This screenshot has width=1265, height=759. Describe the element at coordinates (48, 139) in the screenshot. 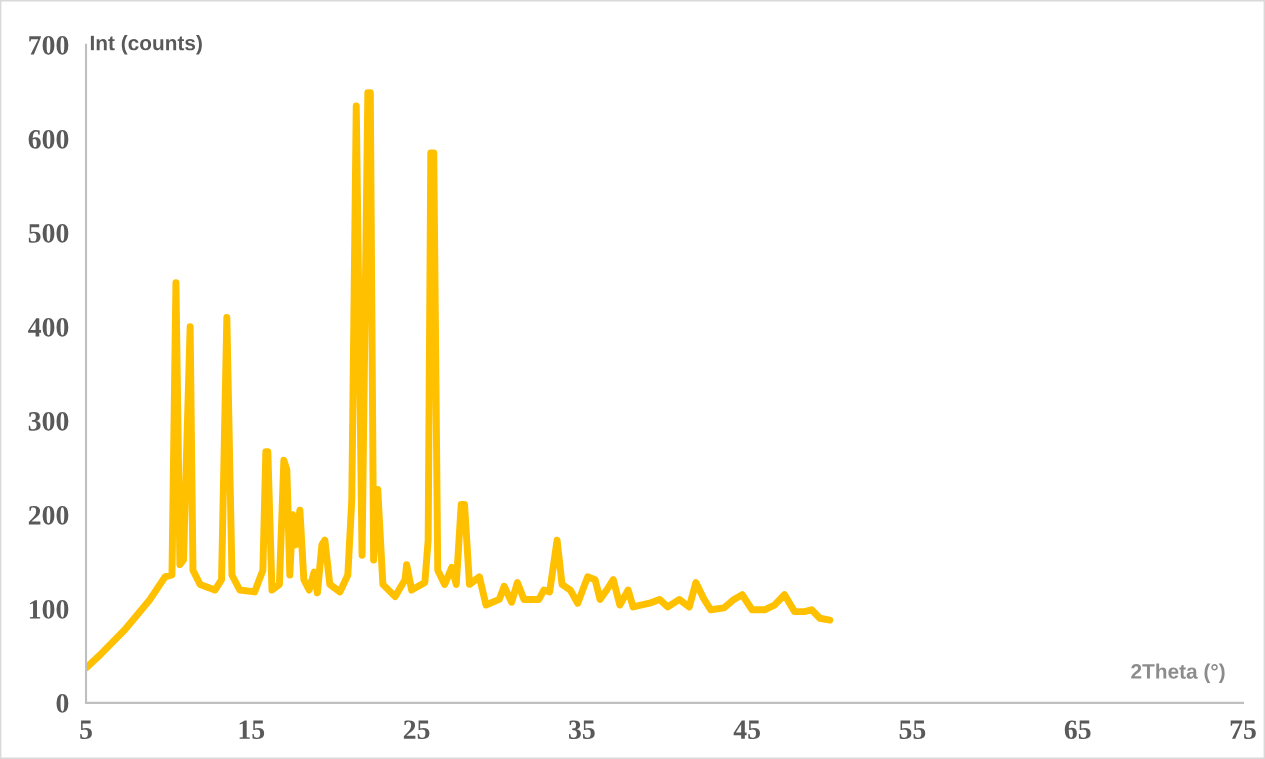

I see `y-tick-label: 600` at that location.